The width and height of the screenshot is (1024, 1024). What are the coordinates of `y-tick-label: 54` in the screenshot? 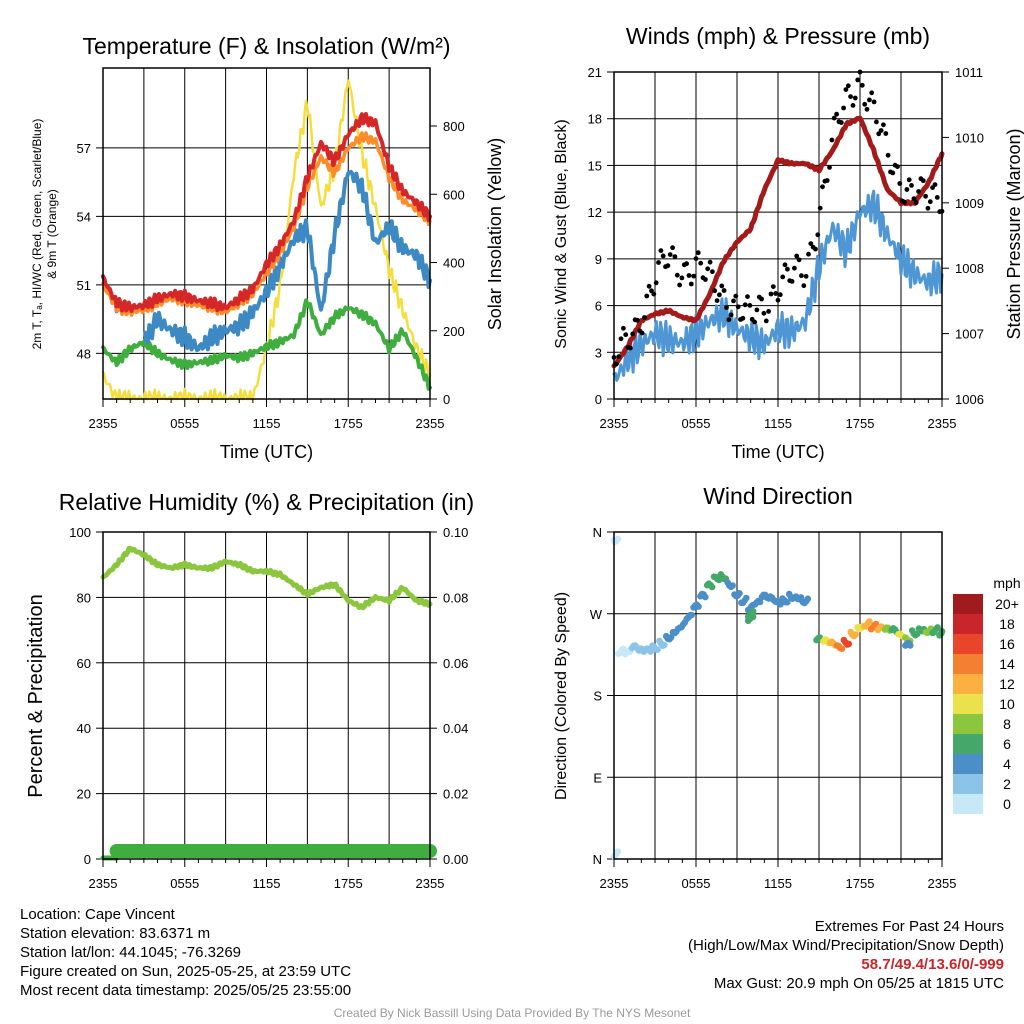 It's located at (84, 216).